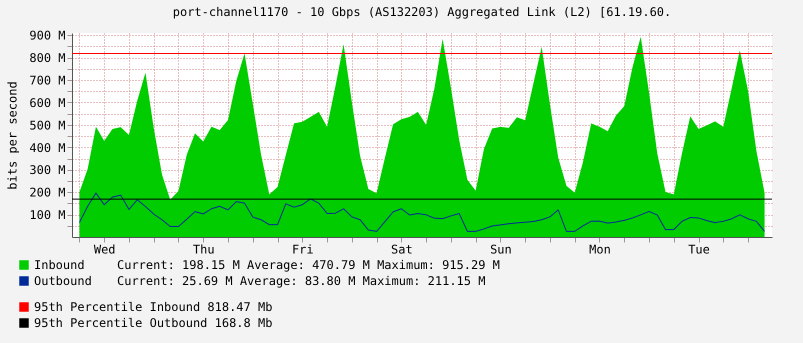 Image resolution: width=803 pixels, height=343 pixels. What do you see at coordinates (47, 170) in the screenshot?
I see `y-tick-label: 300 M` at bounding box center [47, 170].